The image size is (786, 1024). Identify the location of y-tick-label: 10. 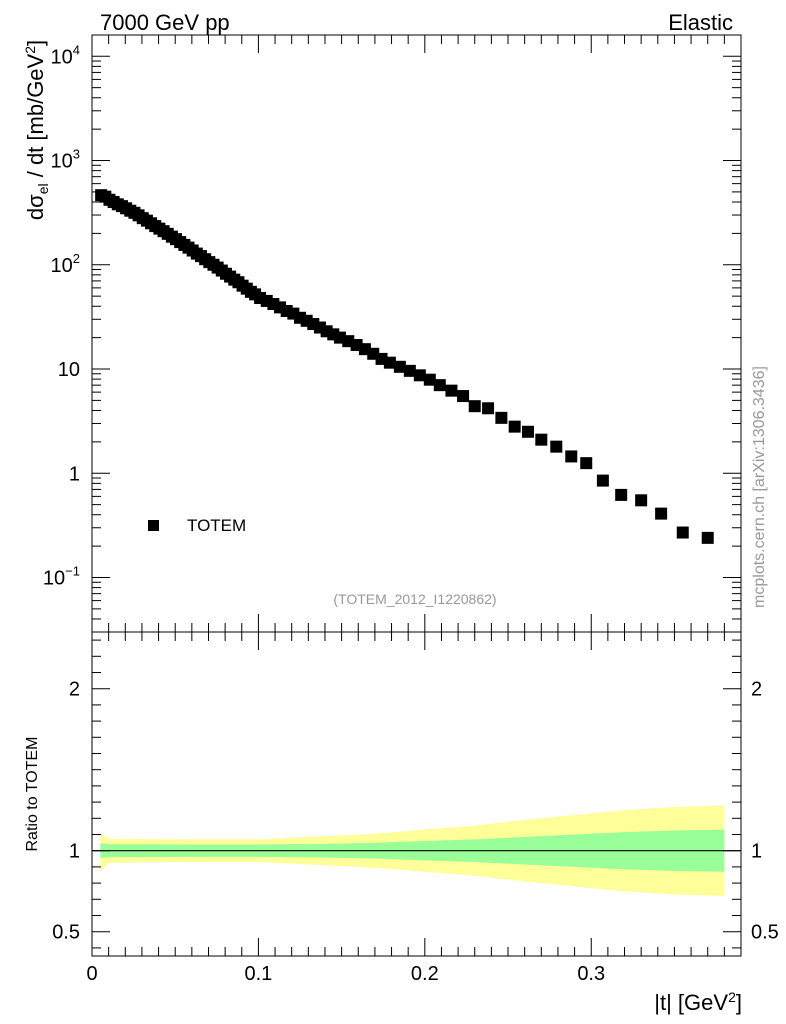
(69, 370).